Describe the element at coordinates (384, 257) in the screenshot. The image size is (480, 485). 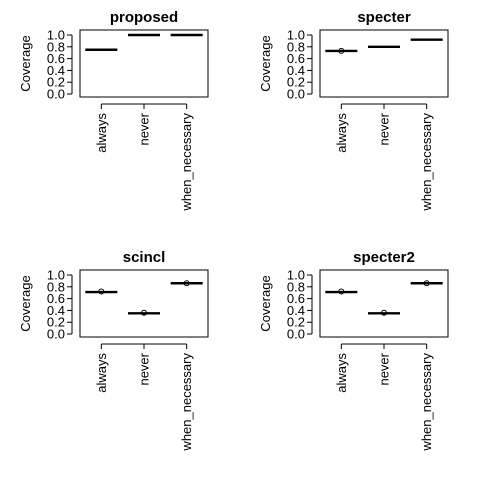
I see `chart-title: specter2` at that location.